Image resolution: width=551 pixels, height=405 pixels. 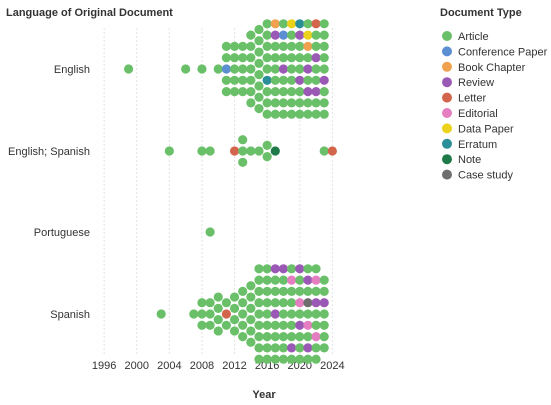 What do you see at coordinates (469, 160) in the screenshot?
I see `legend-label: Note` at bounding box center [469, 160].